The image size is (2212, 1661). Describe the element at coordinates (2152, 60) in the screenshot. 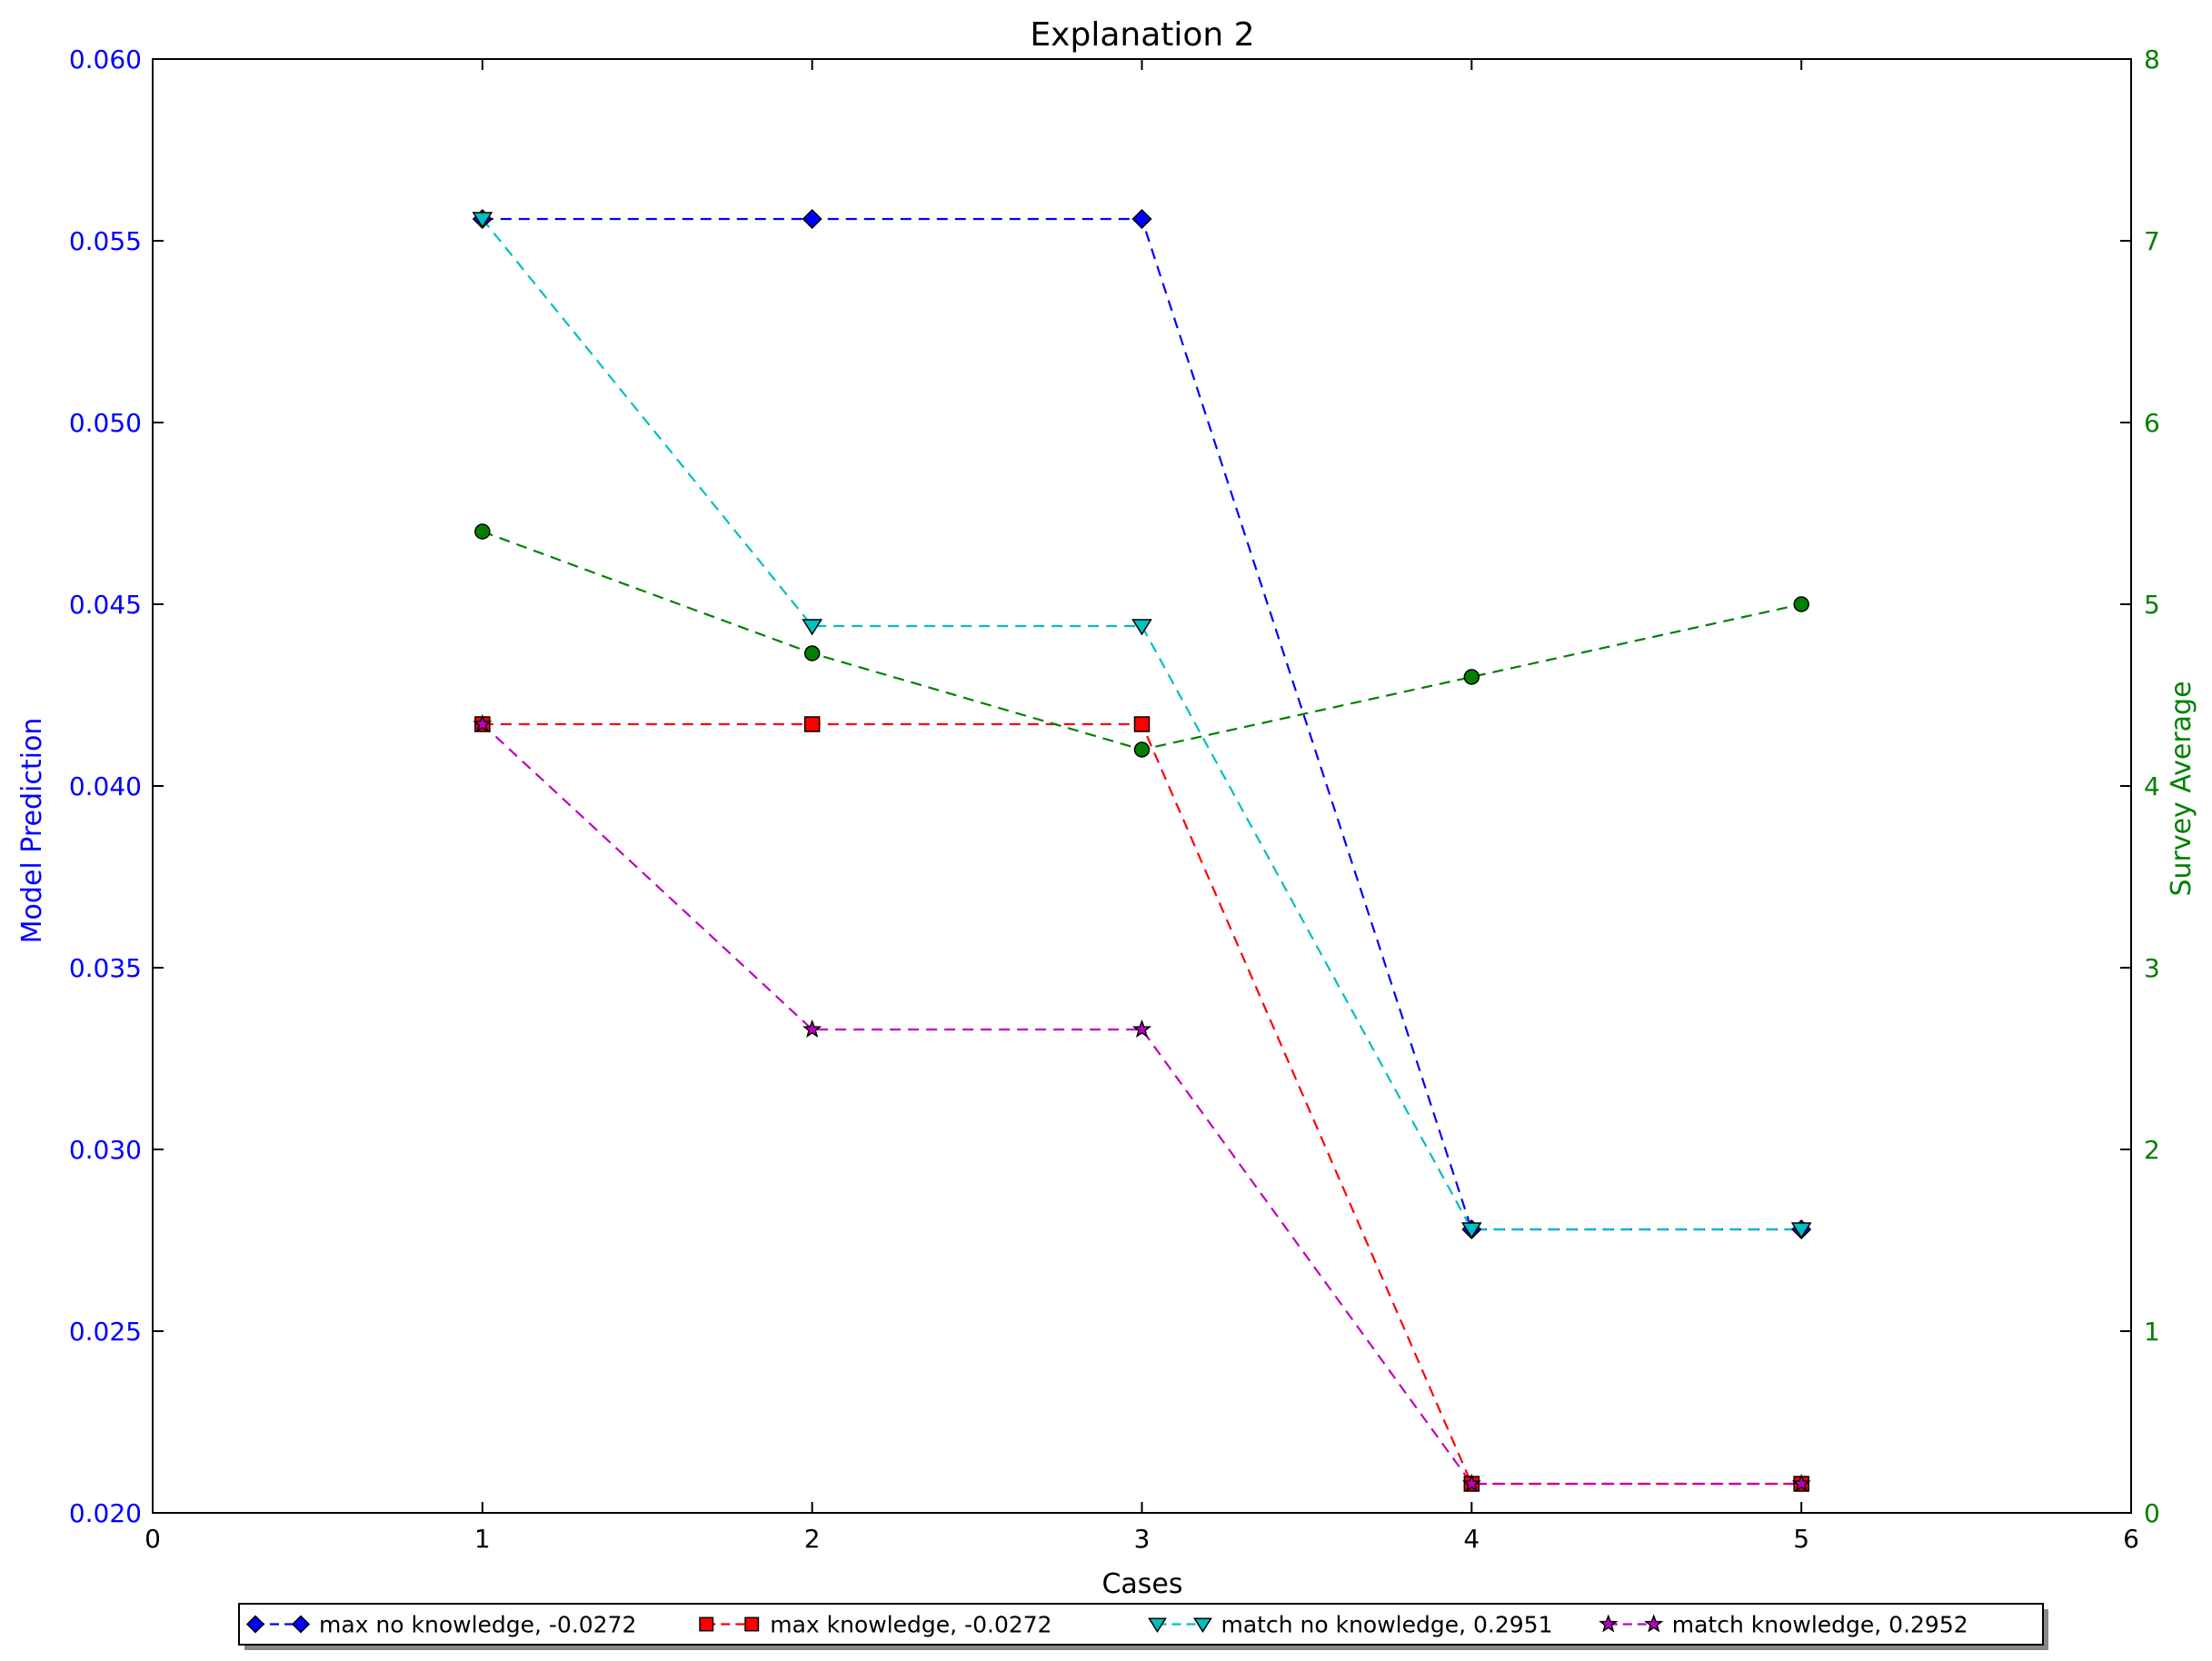

I see `y-right-tick-label: 8` at that location.